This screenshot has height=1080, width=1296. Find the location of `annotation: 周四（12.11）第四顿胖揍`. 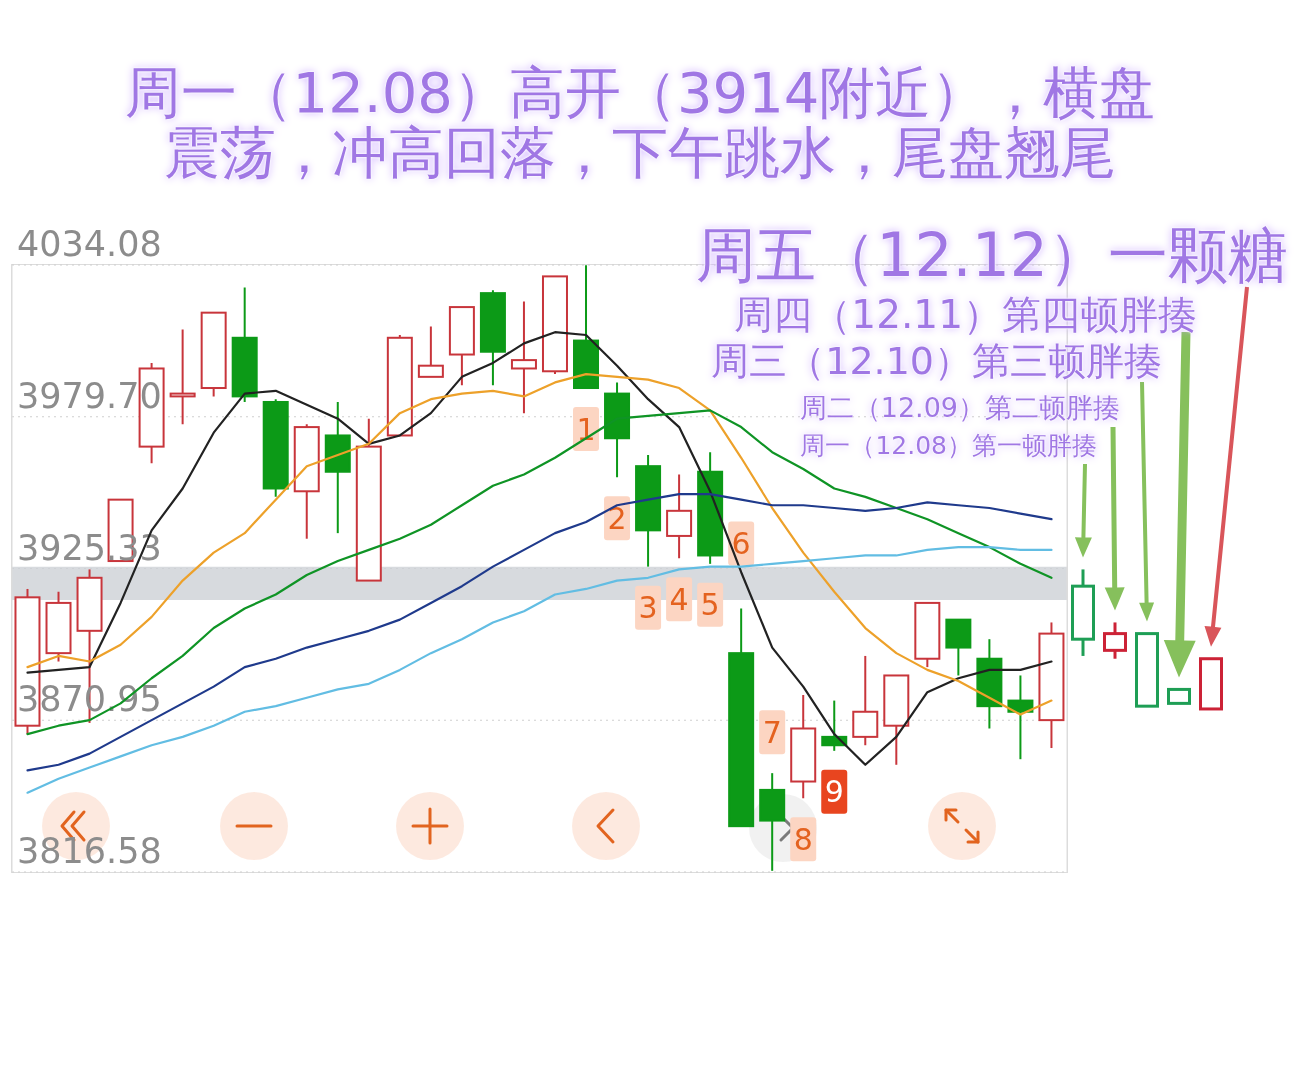

annotation: 周四（12.11）第四顿胖揍 is located at coordinates (965, 315).